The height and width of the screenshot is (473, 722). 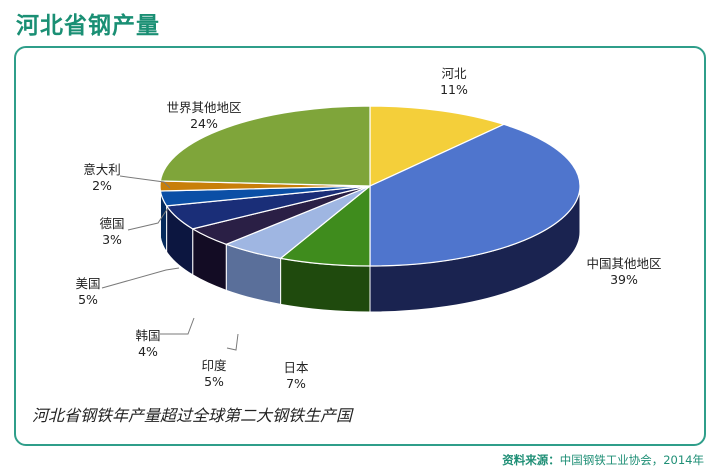 I want to click on slice-9-name-label: 世界其他地区, so click(x=203, y=107).